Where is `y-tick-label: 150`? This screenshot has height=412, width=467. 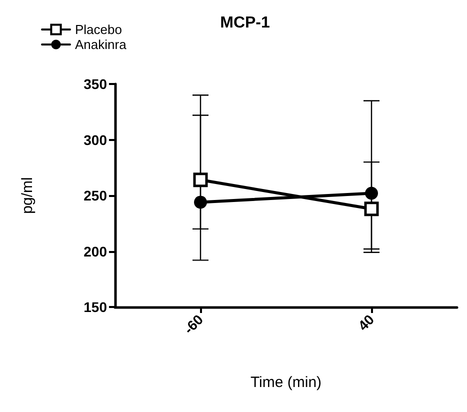
y-tick-label: 150 is located at coordinates (96, 307).